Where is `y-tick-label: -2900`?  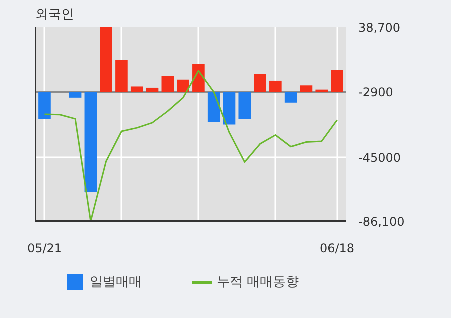
y-tick-label: -2900 is located at coordinates (376, 93).